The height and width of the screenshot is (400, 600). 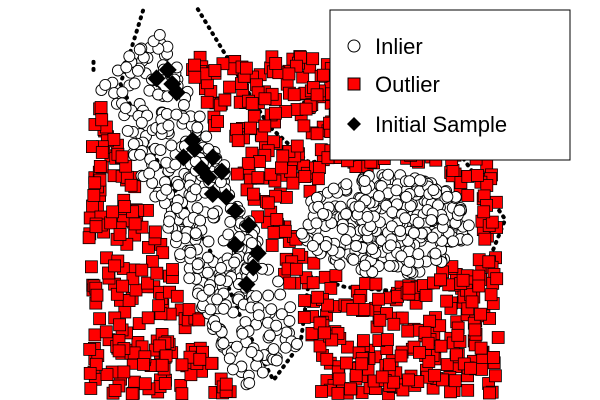 I want to click on legend-initial-sample-marker, so click(x=354, y=124).